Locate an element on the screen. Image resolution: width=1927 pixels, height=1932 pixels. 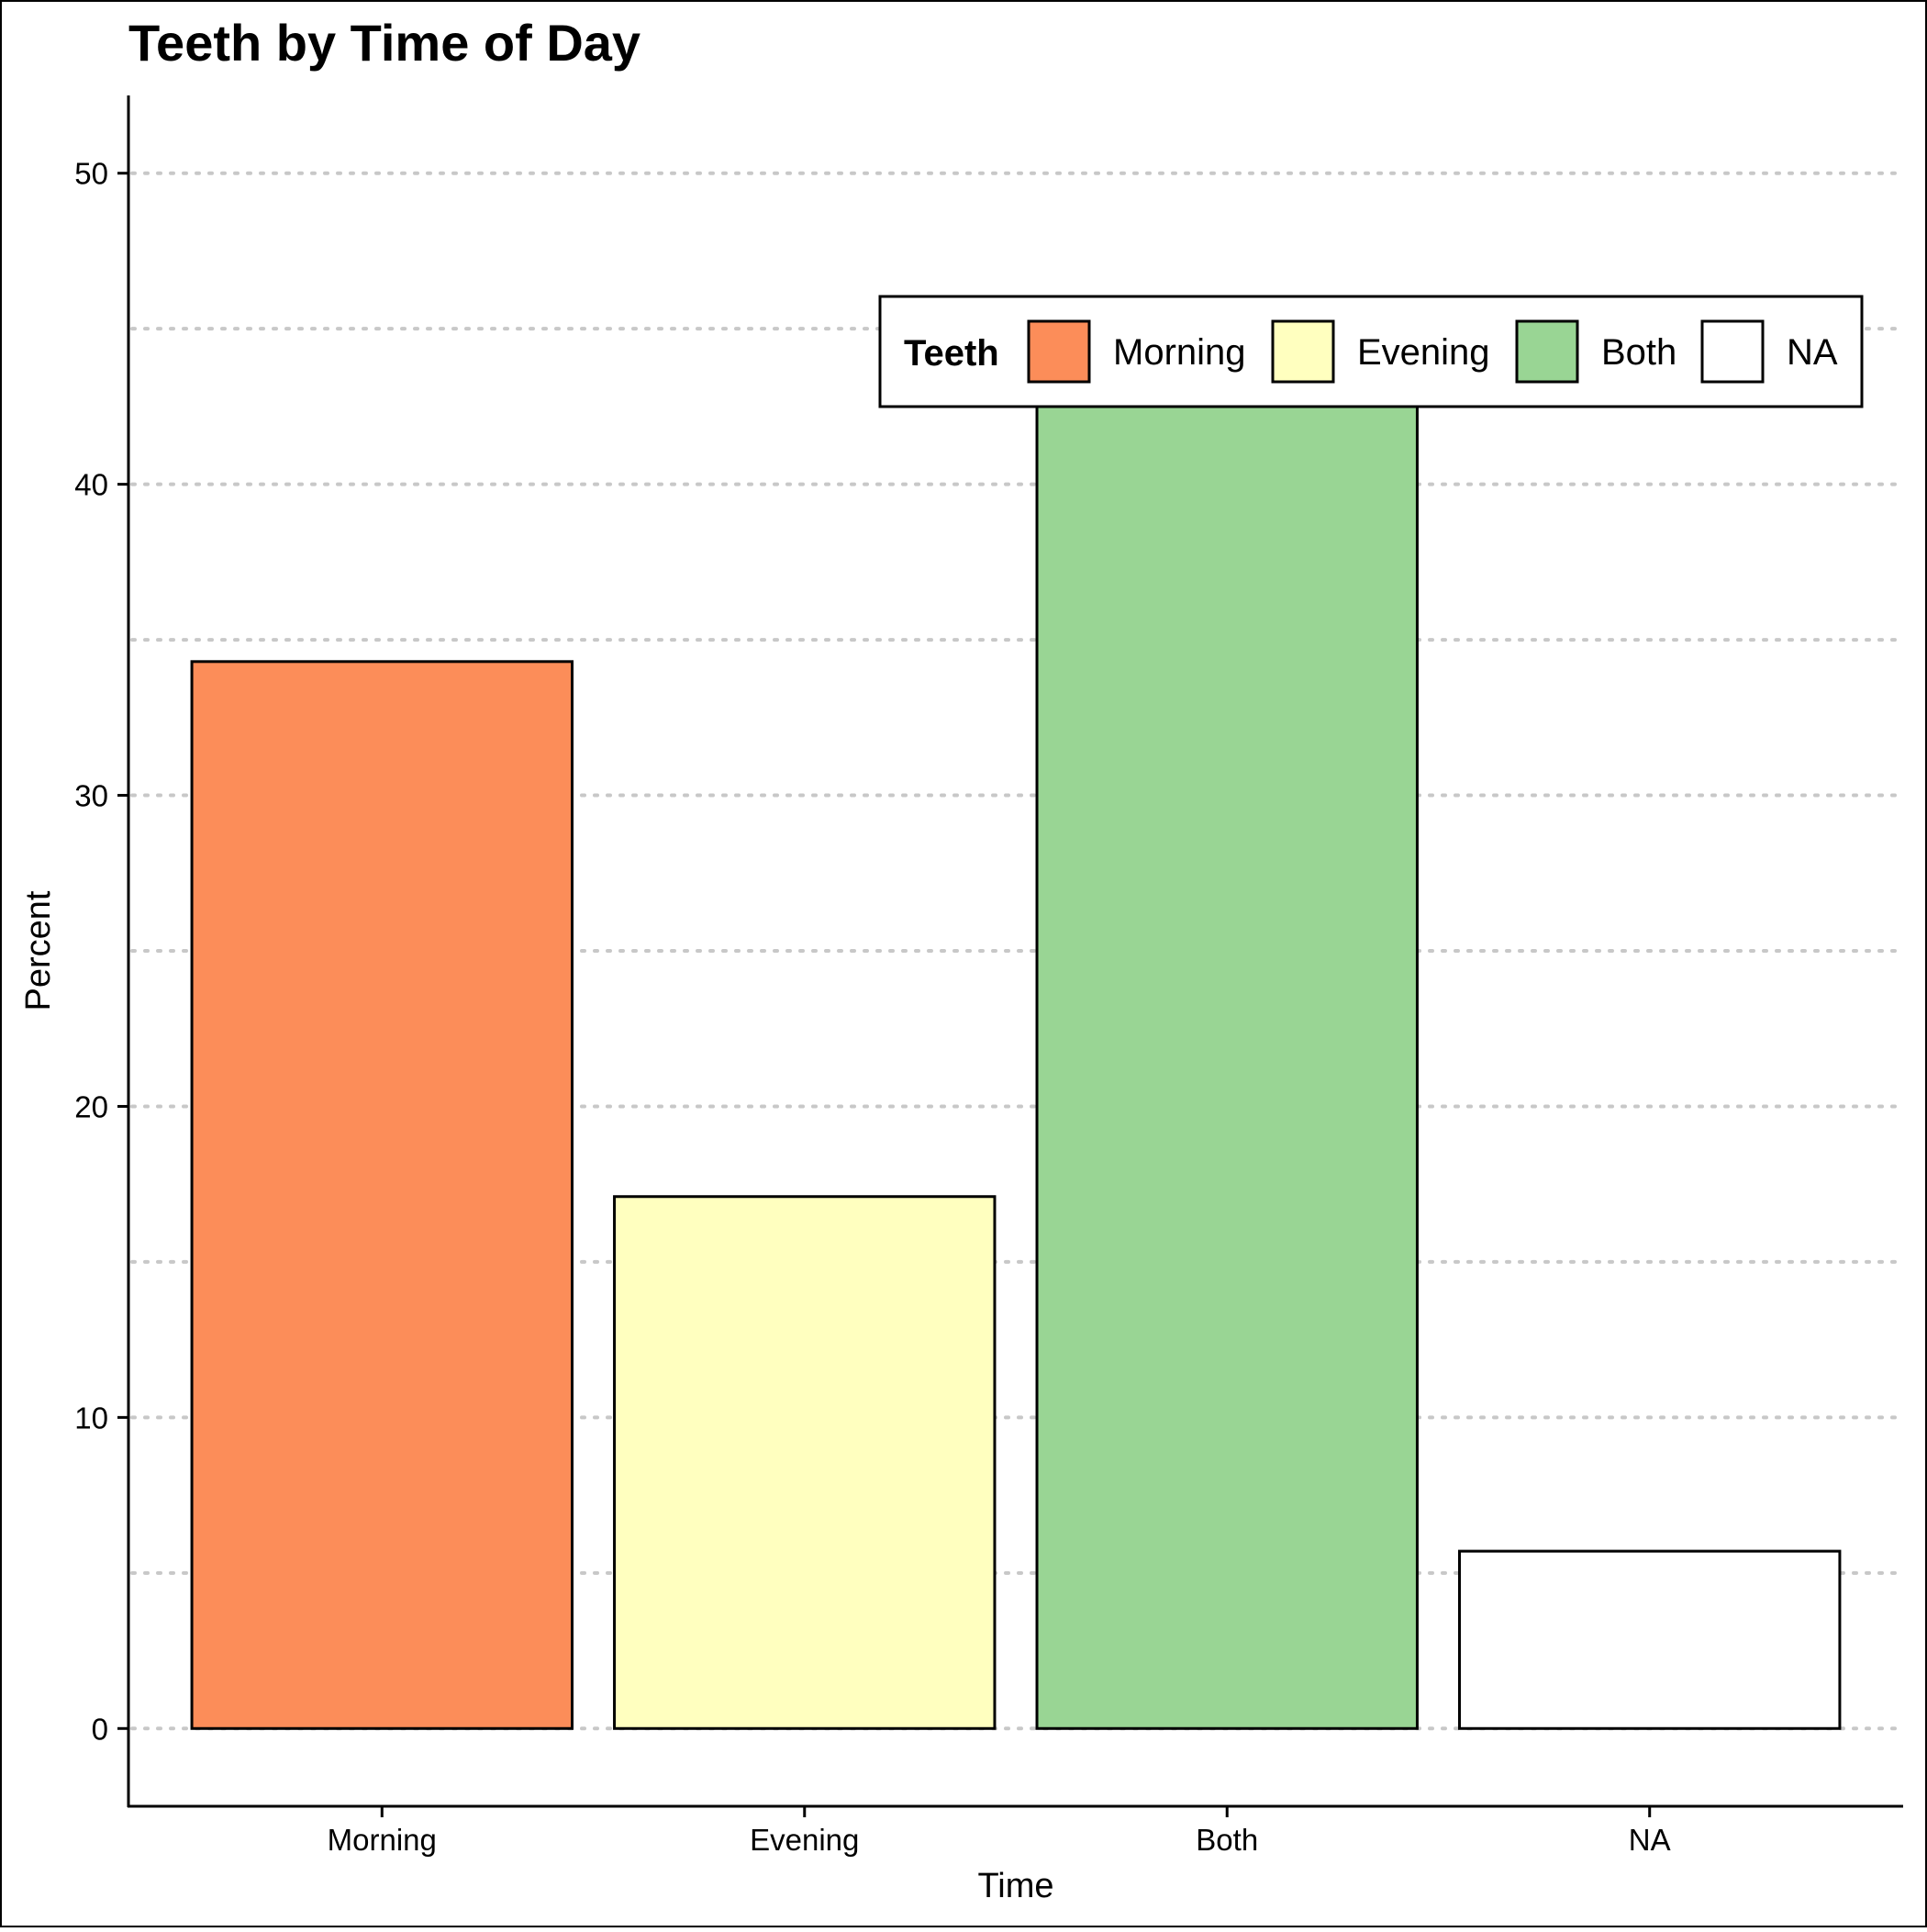
legend-title: Teeth is located at coordinates (951, 353).